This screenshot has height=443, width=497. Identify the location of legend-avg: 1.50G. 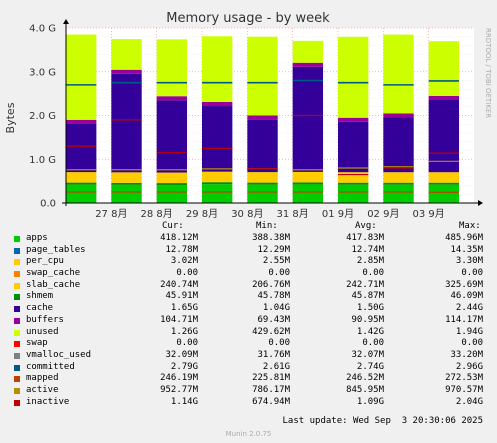
(370, 308).